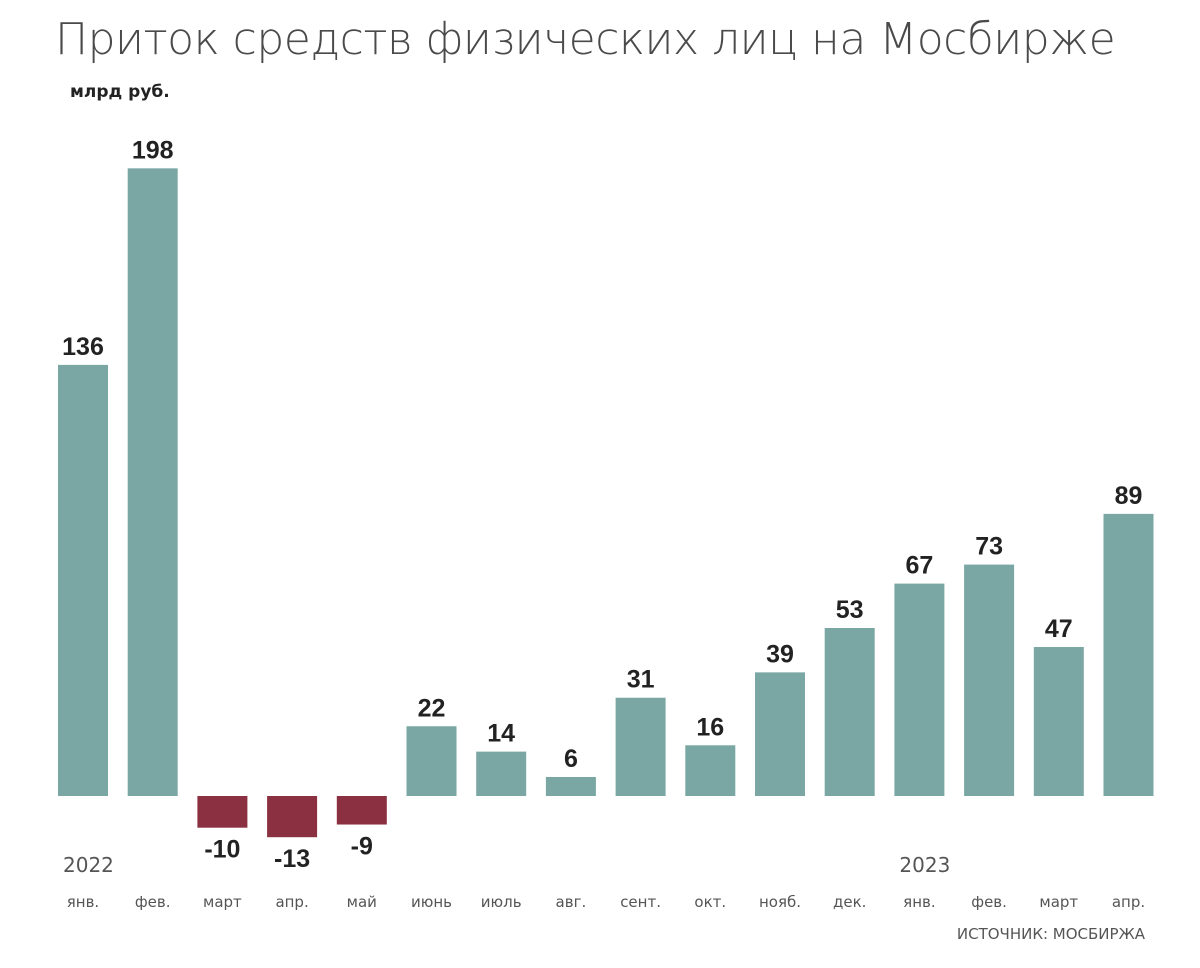 The image size is (1200, 968). I want to click on data-label: 73, so click(989, 547).